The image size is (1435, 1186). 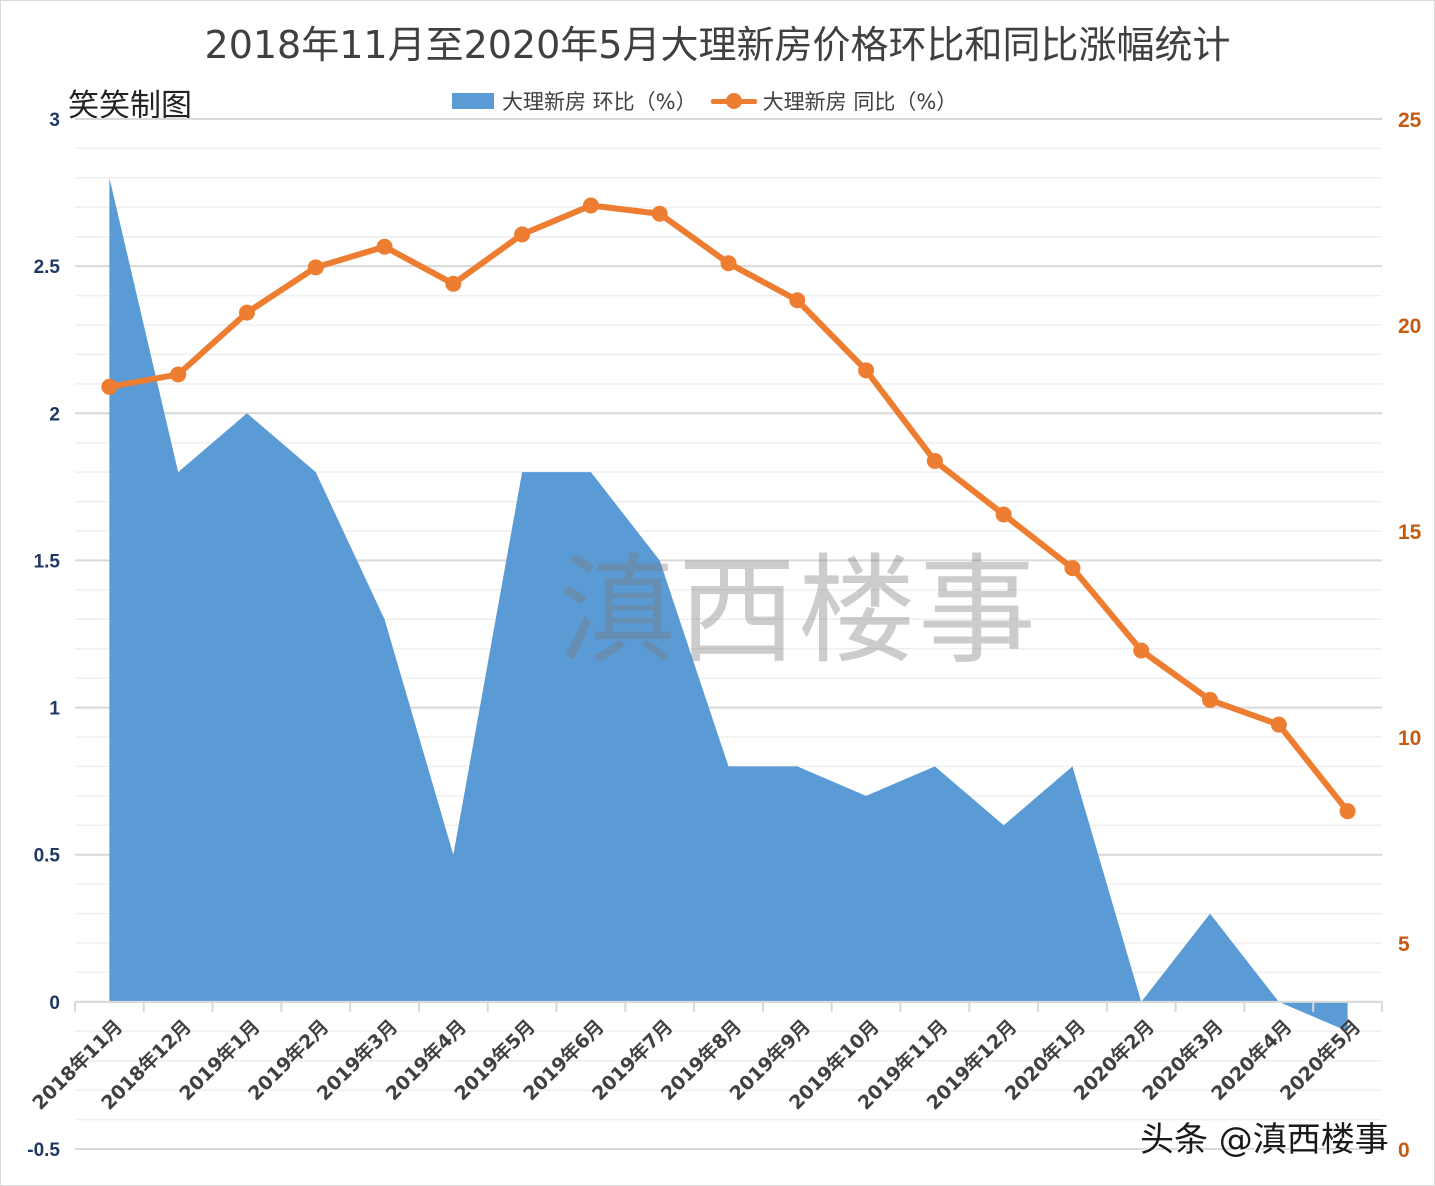 I want to click on left-y-axis: -0.5 0 0.5 1 1.5 2 2.5 3, so click(x=43, y=635).